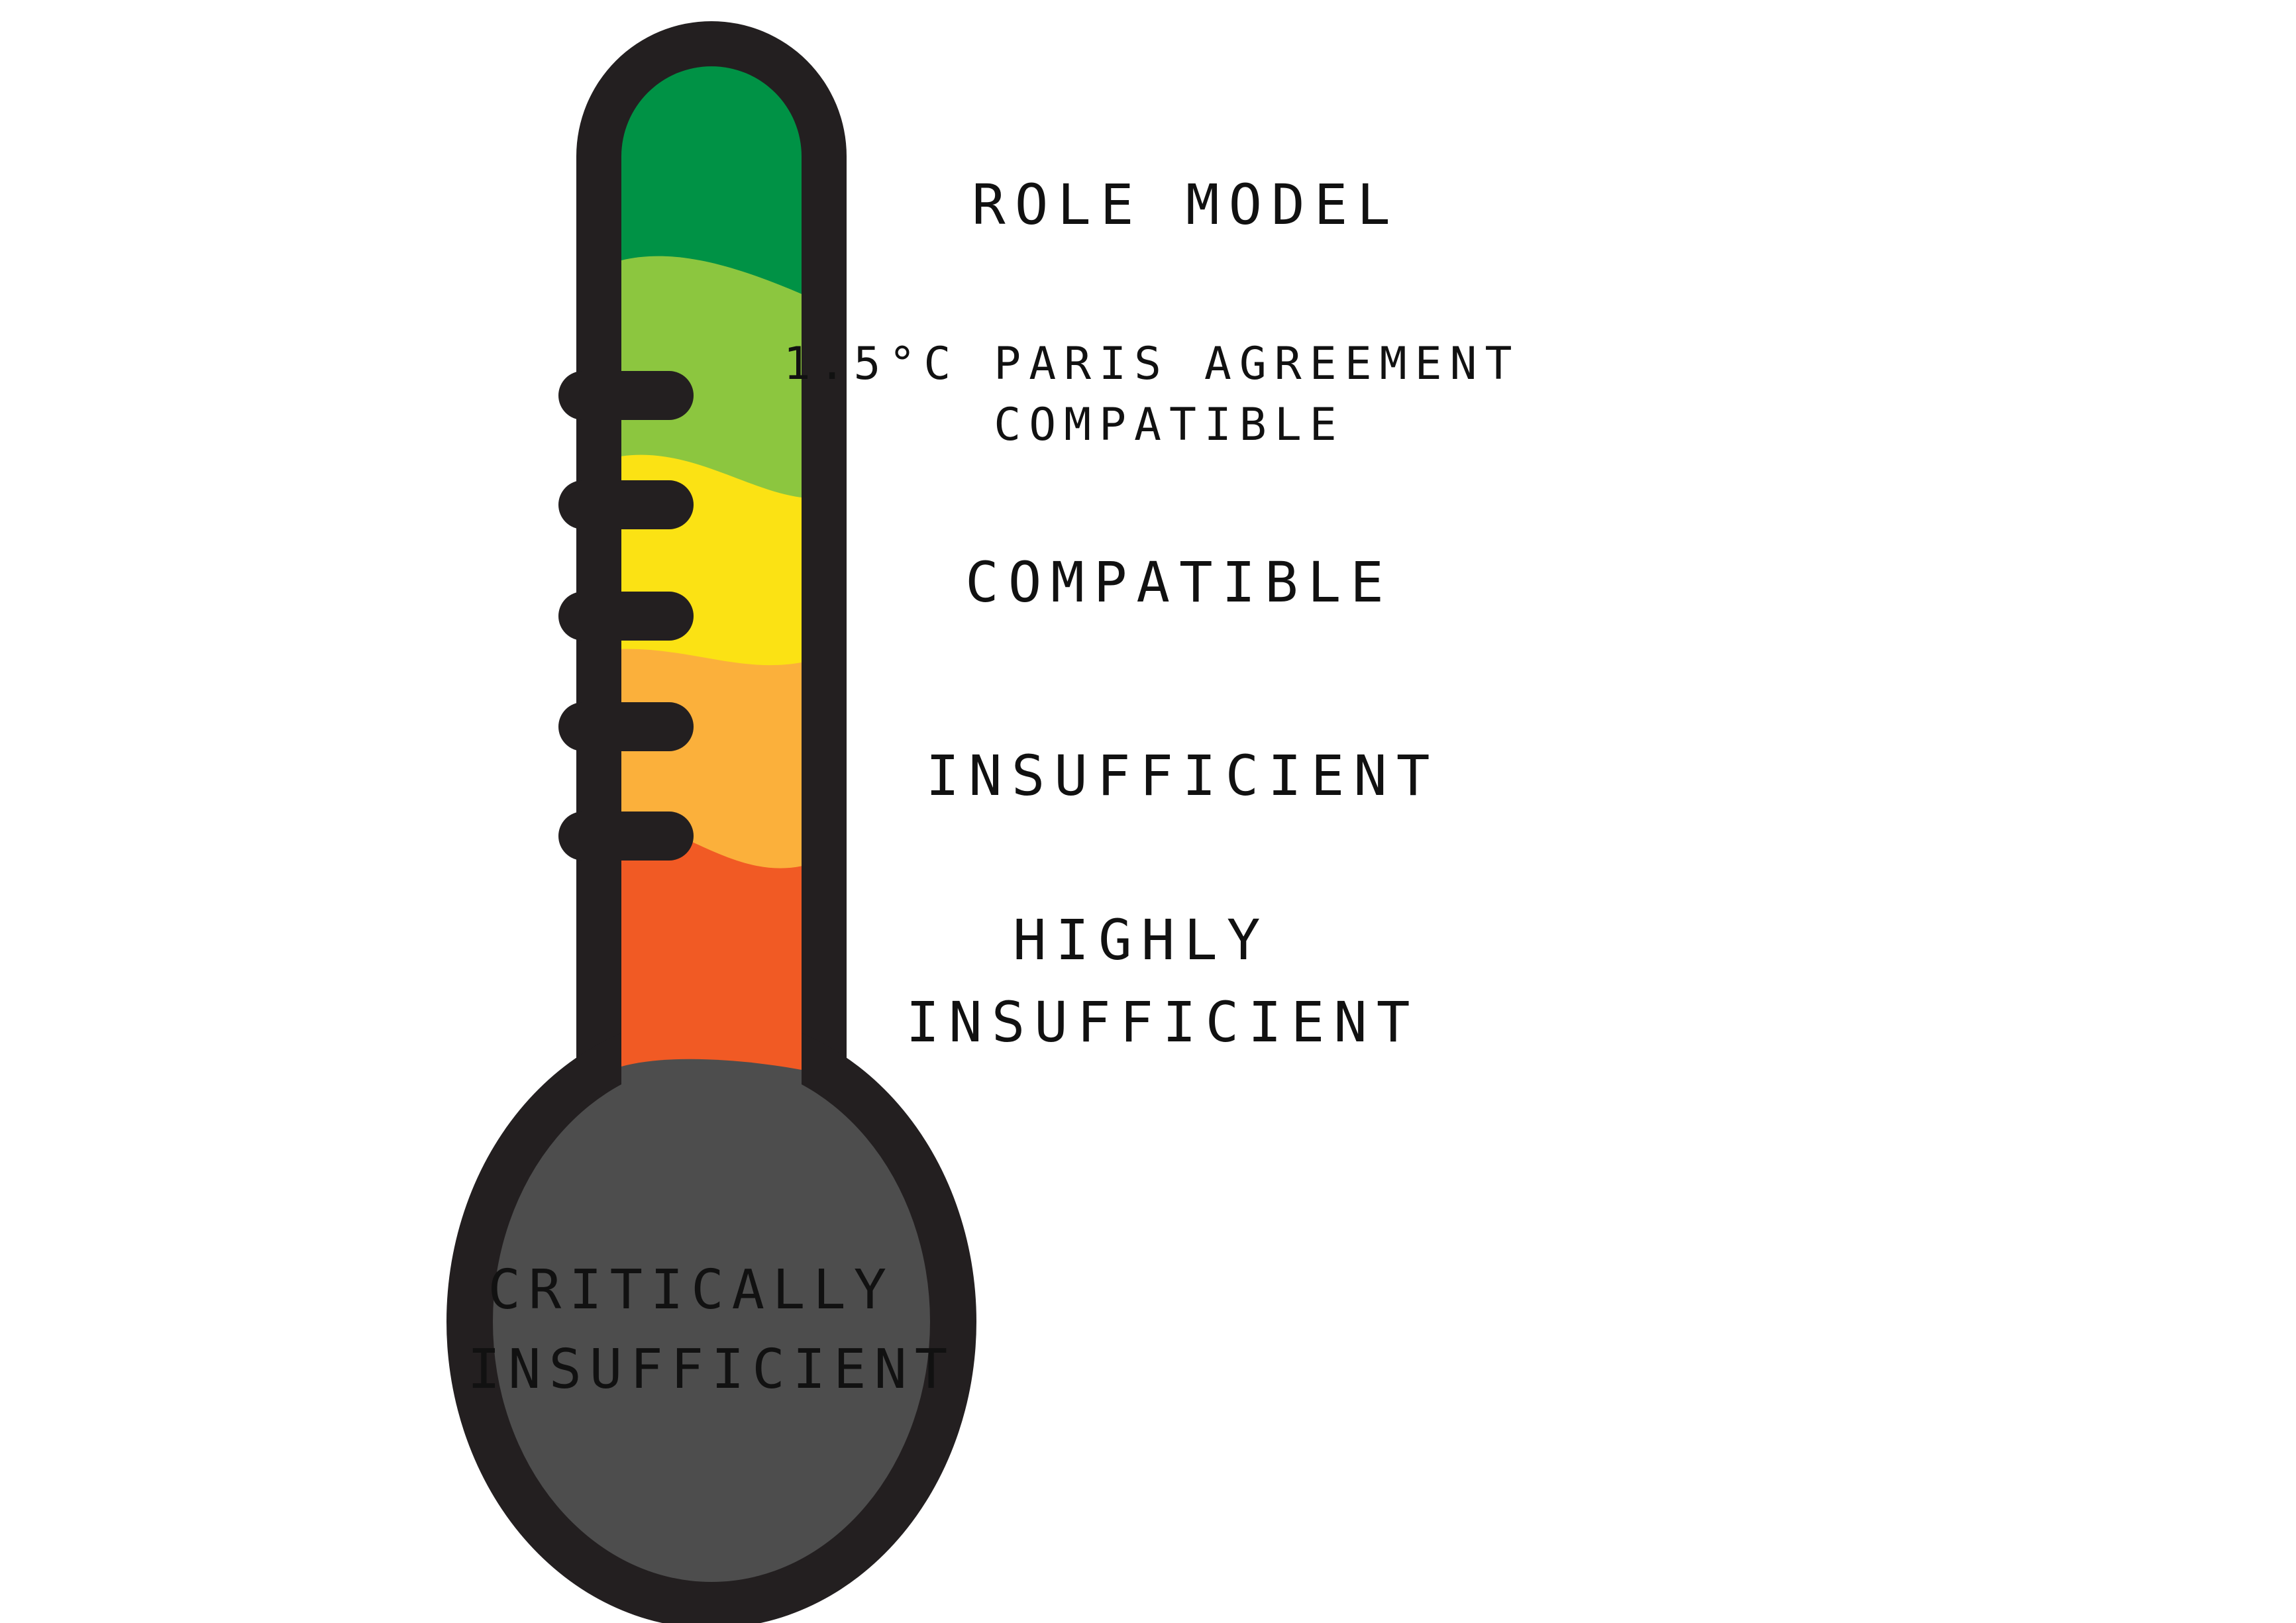 The width and height of the screenshot is (2296, 1623). I want to click on label-insufficient: INSUFFICIENT, so click(1182, 775).